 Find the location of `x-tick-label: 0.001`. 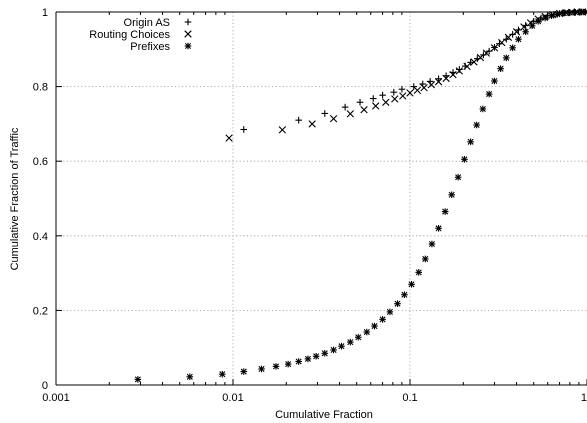

x-tick-label: 0.001 is located at coordinates (56, 398).